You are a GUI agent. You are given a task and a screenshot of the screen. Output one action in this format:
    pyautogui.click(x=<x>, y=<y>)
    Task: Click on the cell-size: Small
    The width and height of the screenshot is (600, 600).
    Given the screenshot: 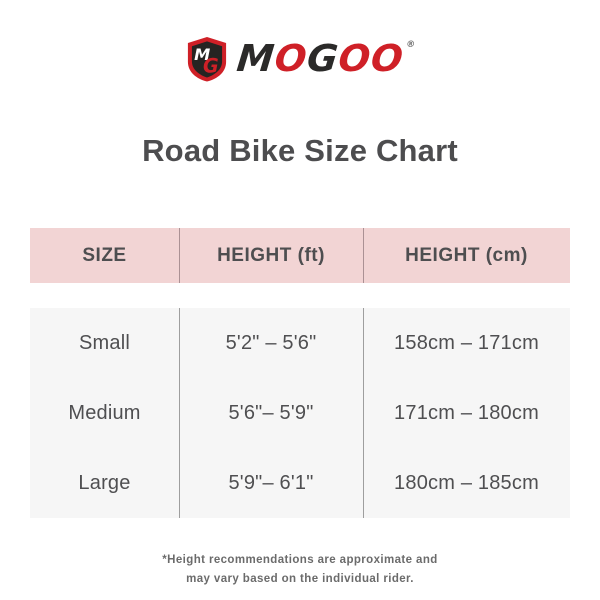 What is the action you would take?
    pyautogui.click(x=104, y=342)
    